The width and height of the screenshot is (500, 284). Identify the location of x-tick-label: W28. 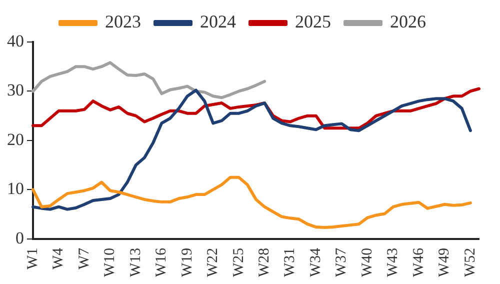
(264, 263).